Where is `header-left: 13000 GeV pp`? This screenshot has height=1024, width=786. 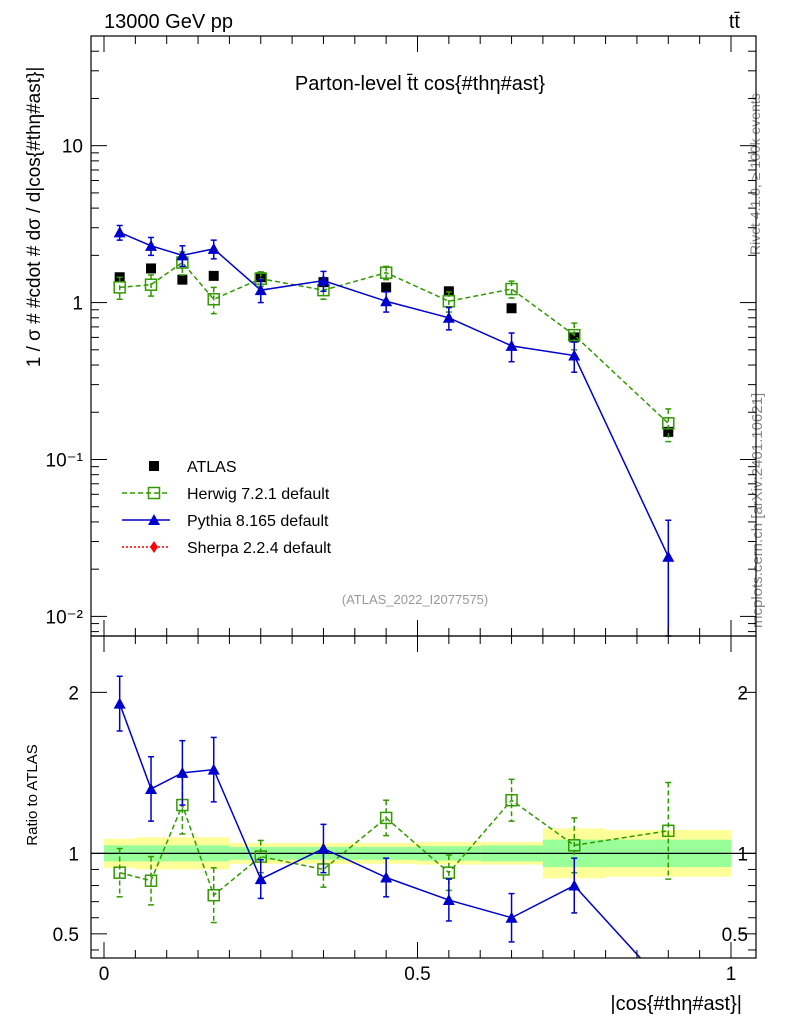 header-left: 13000 GeV pp is located at coordinates (168, 22).